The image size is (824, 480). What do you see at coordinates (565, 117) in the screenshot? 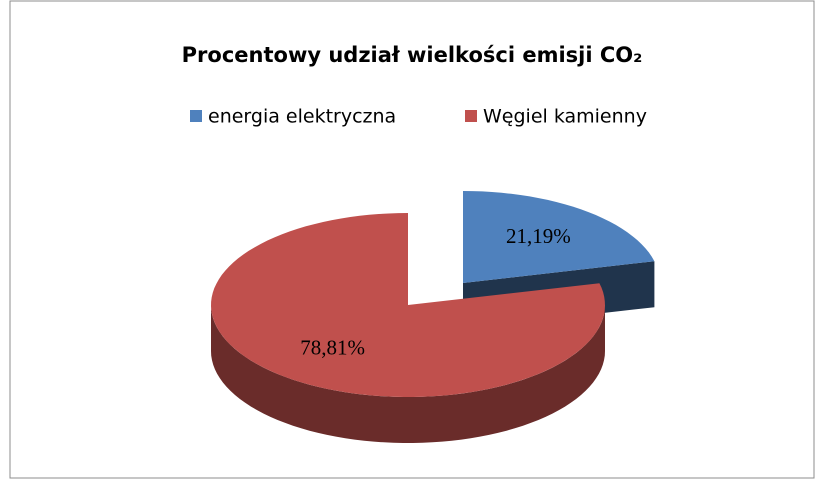
I see `legend-label: Węgiel kamienny` at bounding box center [565, 117].